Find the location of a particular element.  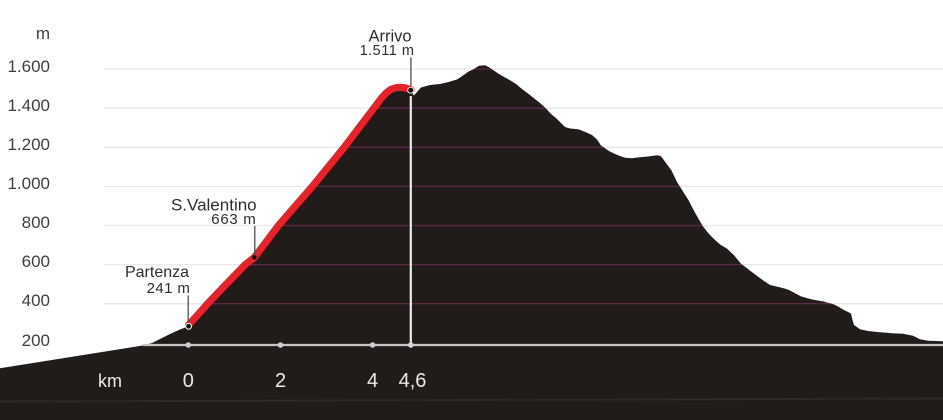

svg-text: 4 is located at coordinates (372, 381).